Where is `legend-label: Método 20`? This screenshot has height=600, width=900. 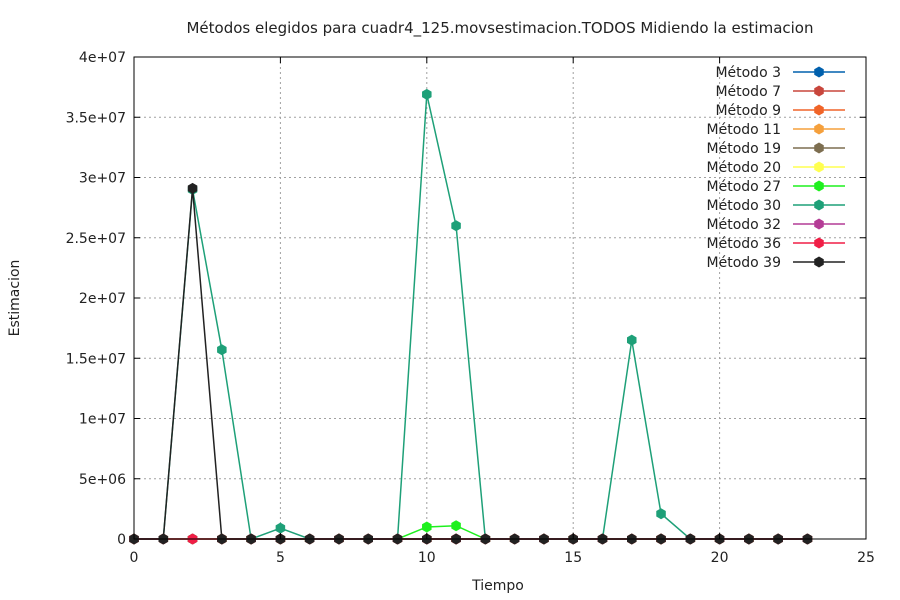 legend-label: Método 20 is located at coordinates (744, 168).